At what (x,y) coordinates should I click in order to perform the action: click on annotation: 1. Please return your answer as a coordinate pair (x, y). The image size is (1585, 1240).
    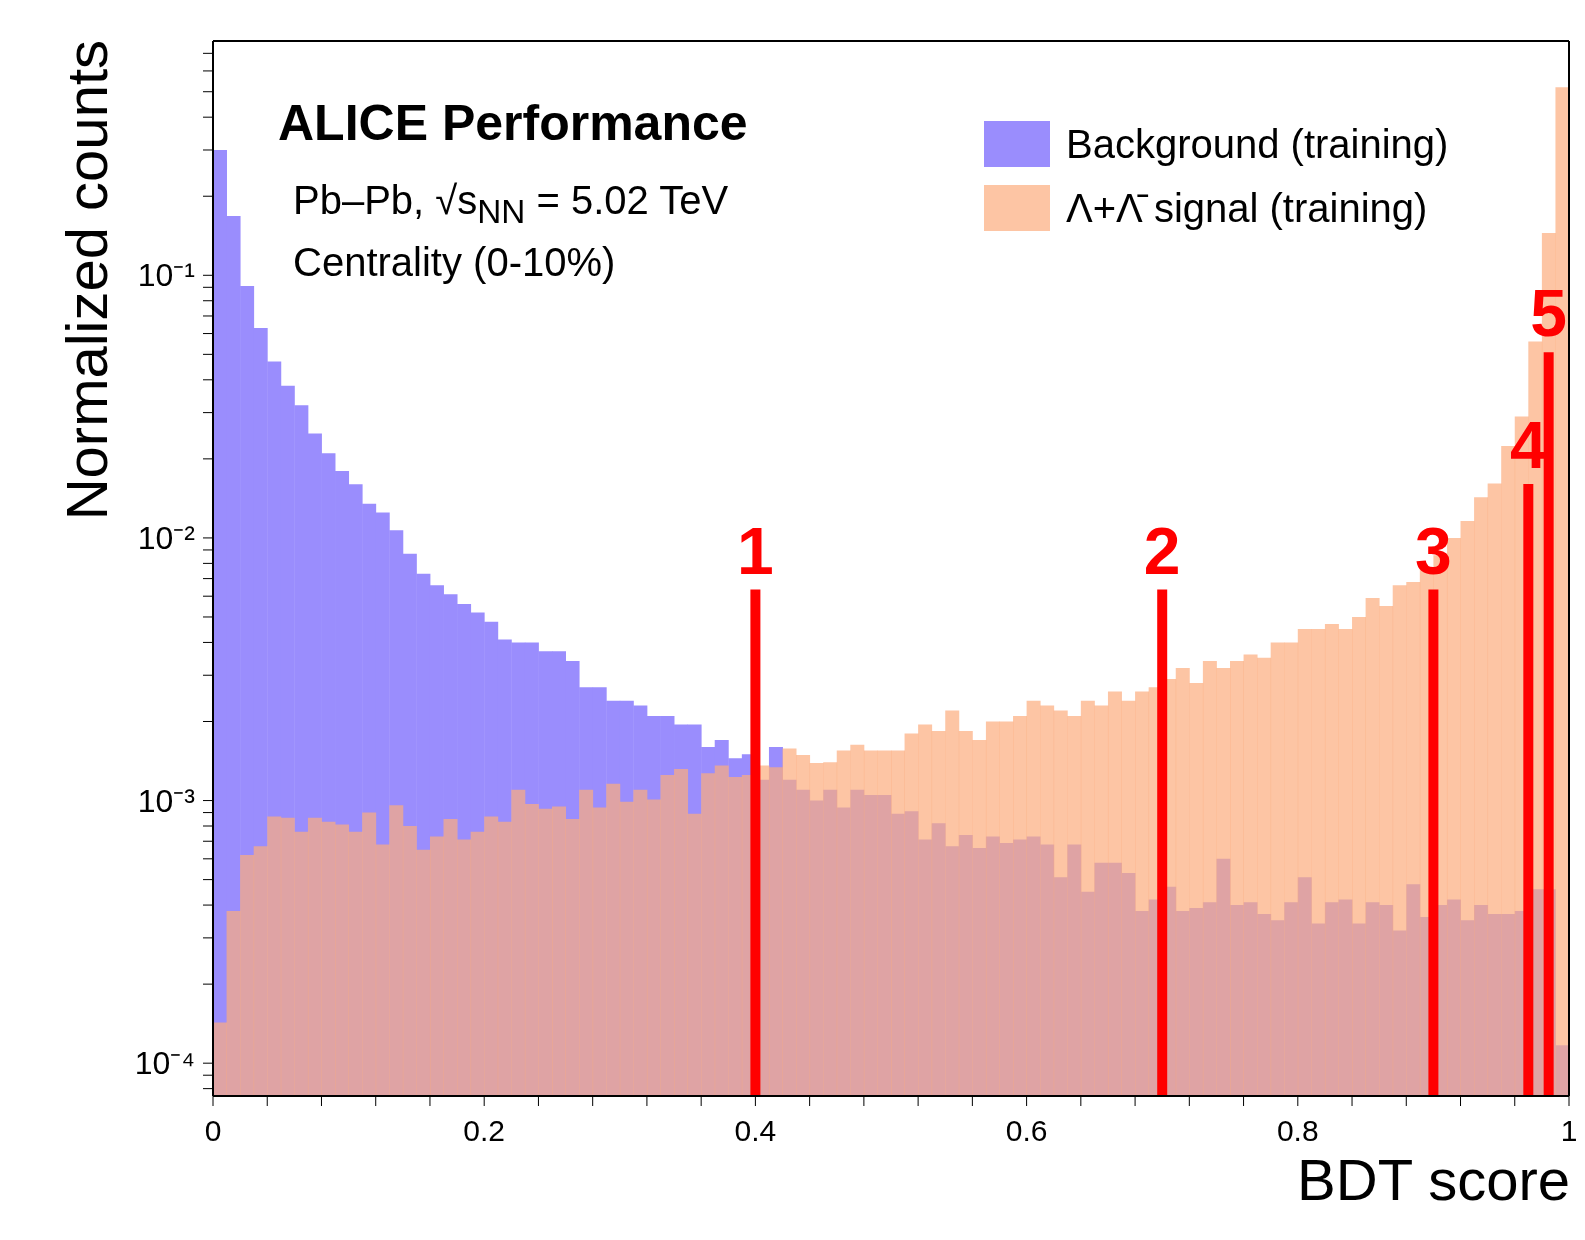
    Looking at the image, I should click on (755, 550).